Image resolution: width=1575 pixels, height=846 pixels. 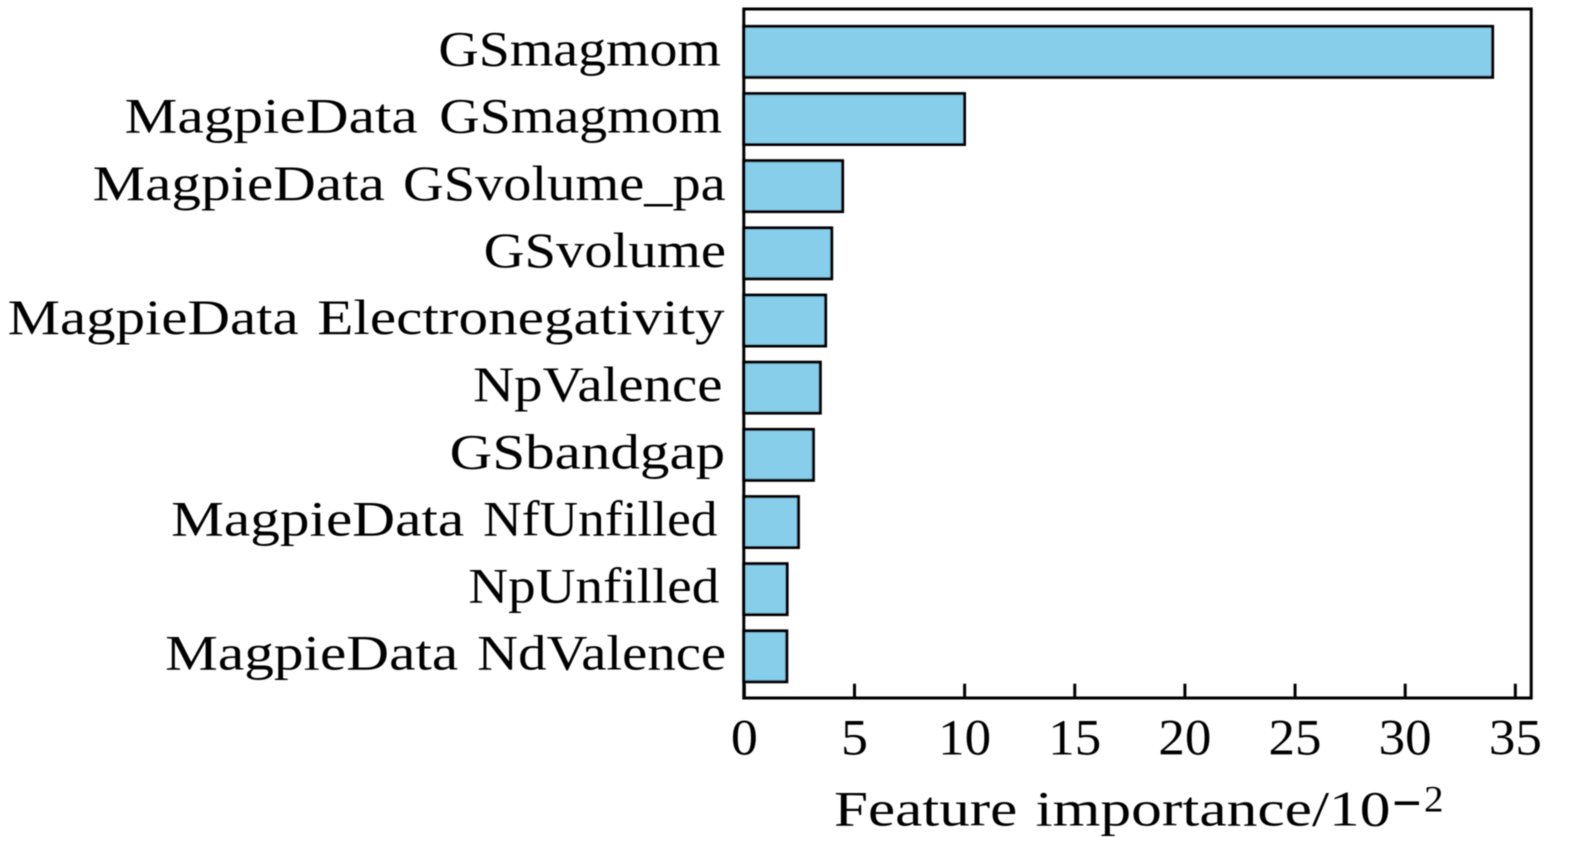 I want to click on svg-text: NfUnfilled, so click(x=600, y=518).